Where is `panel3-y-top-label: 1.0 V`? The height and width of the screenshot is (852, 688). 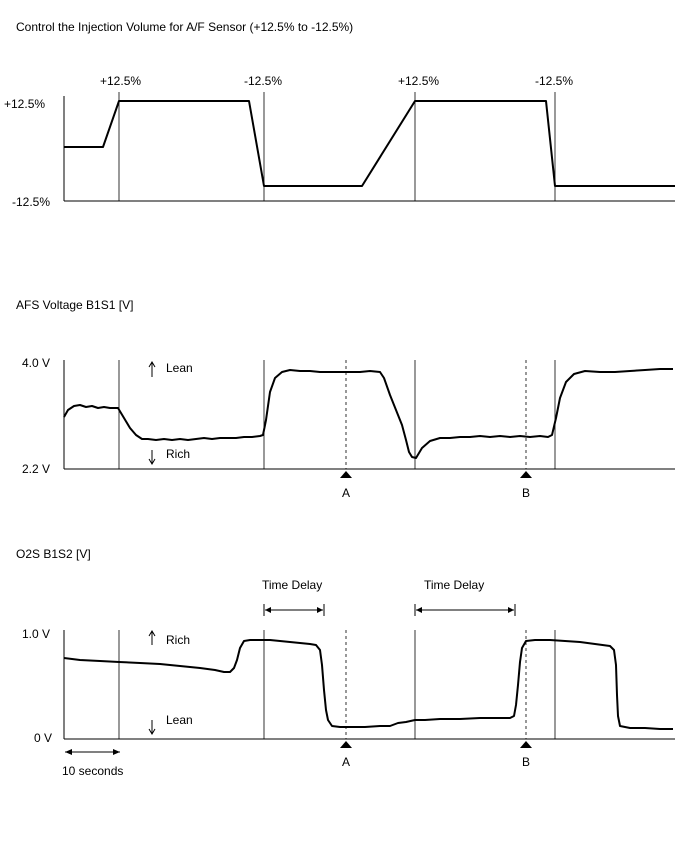 panel3-y-top-label: 1.0 V is located at coordinates (36, 634).